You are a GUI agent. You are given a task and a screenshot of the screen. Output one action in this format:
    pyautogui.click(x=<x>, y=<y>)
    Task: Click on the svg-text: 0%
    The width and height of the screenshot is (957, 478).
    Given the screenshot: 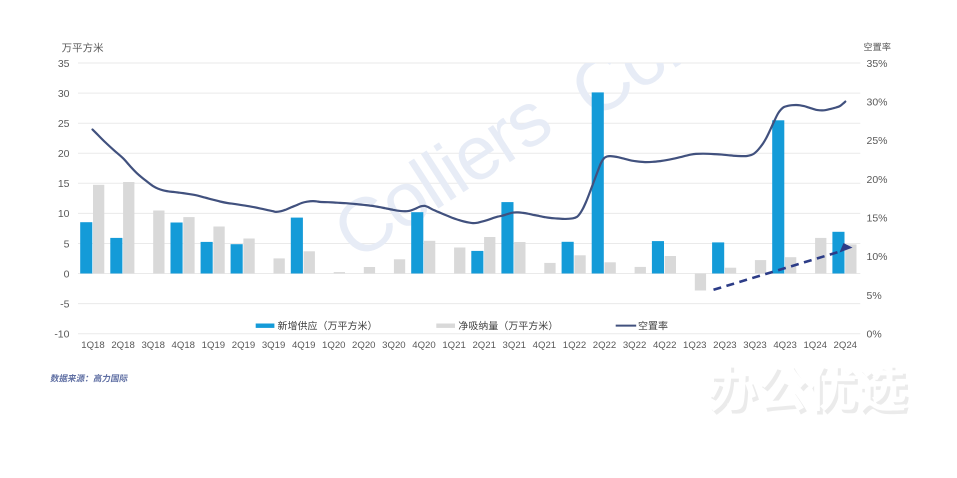 What is the action you would take?
    pyautogui.click(x=874, y=335)
    